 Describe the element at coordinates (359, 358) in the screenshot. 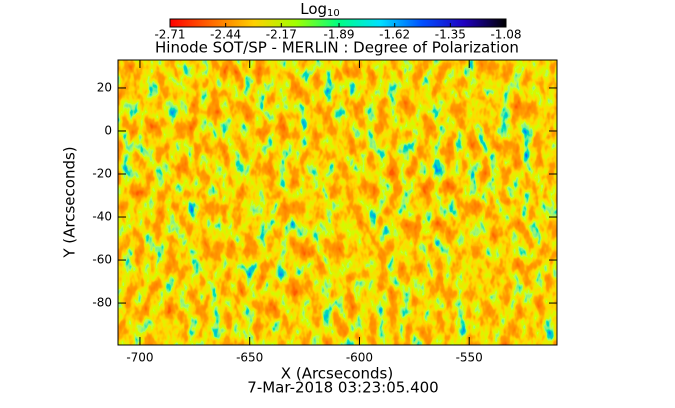

I see `x-tick-label: -600` at that location.